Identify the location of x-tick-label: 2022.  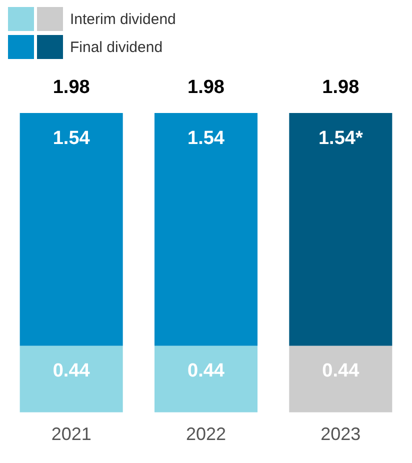
(206, 434).